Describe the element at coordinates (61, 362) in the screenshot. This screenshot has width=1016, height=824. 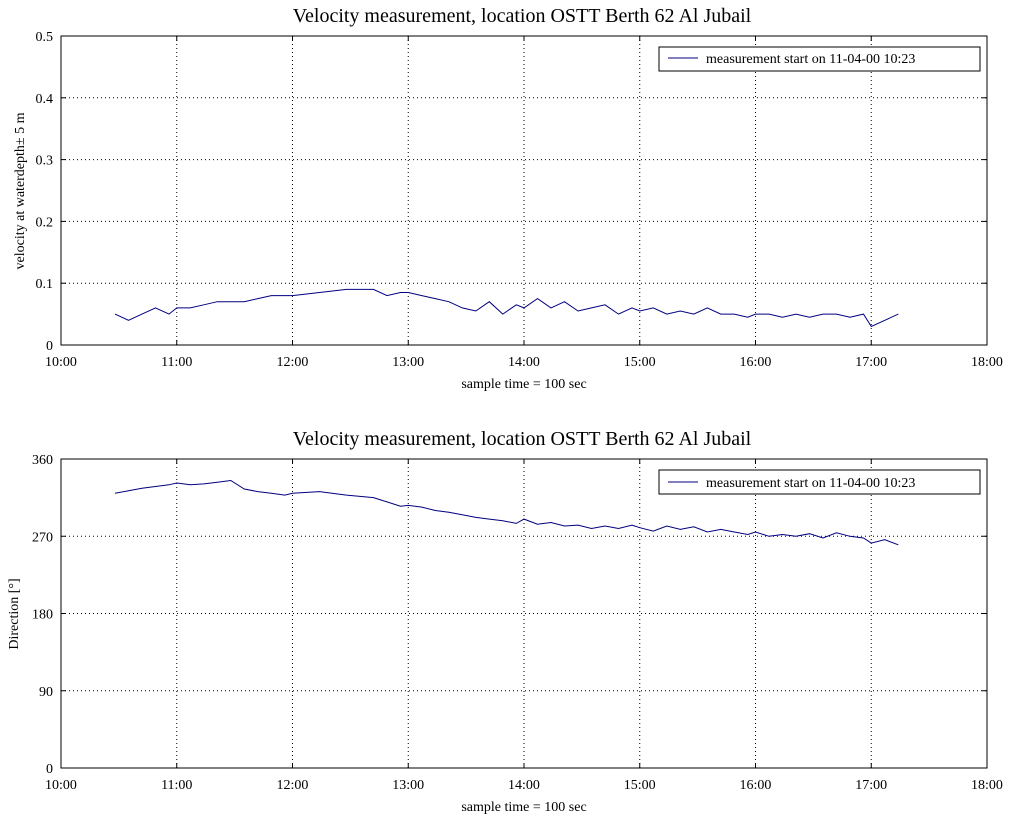
I see `velocity-x-tick-label: 10:00` at that location.